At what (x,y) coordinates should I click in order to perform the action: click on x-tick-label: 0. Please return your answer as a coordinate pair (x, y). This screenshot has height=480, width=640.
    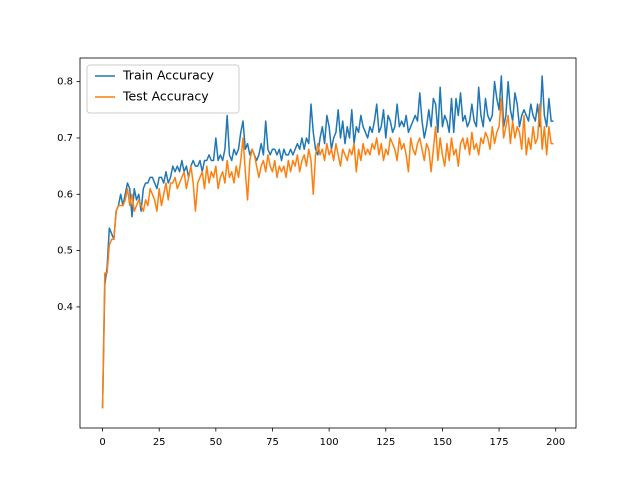
    Looking at the image, I should click on (102, 442).